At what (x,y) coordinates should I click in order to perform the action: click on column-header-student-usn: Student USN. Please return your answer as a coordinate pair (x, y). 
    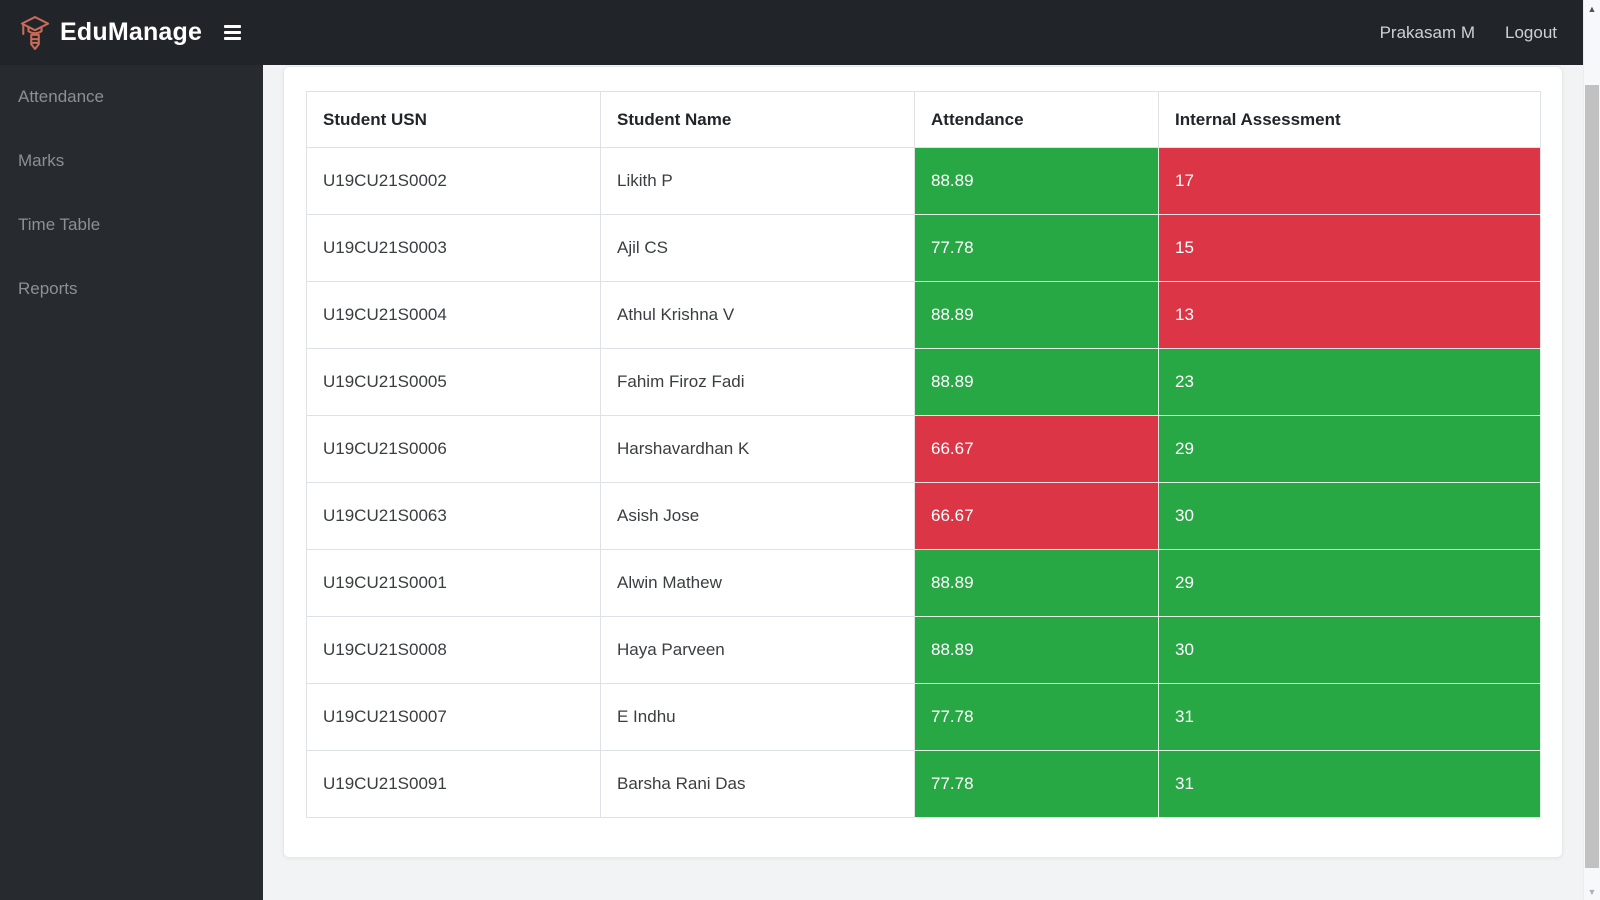
    Looking at the image, I should click on (453, 119).